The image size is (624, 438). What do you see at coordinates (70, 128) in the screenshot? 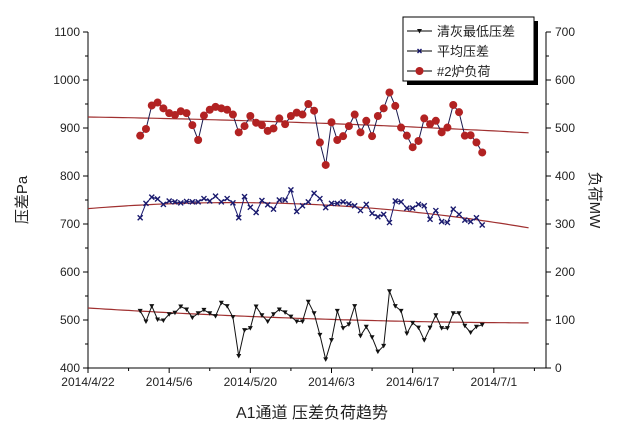
I see `y-tick-label-left: 900` at bounding box center [70, 128].